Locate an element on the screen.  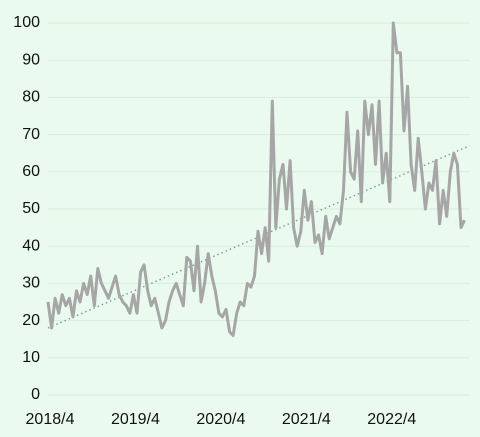
y-tick-label: 80 is located at coordinates (31, 97).